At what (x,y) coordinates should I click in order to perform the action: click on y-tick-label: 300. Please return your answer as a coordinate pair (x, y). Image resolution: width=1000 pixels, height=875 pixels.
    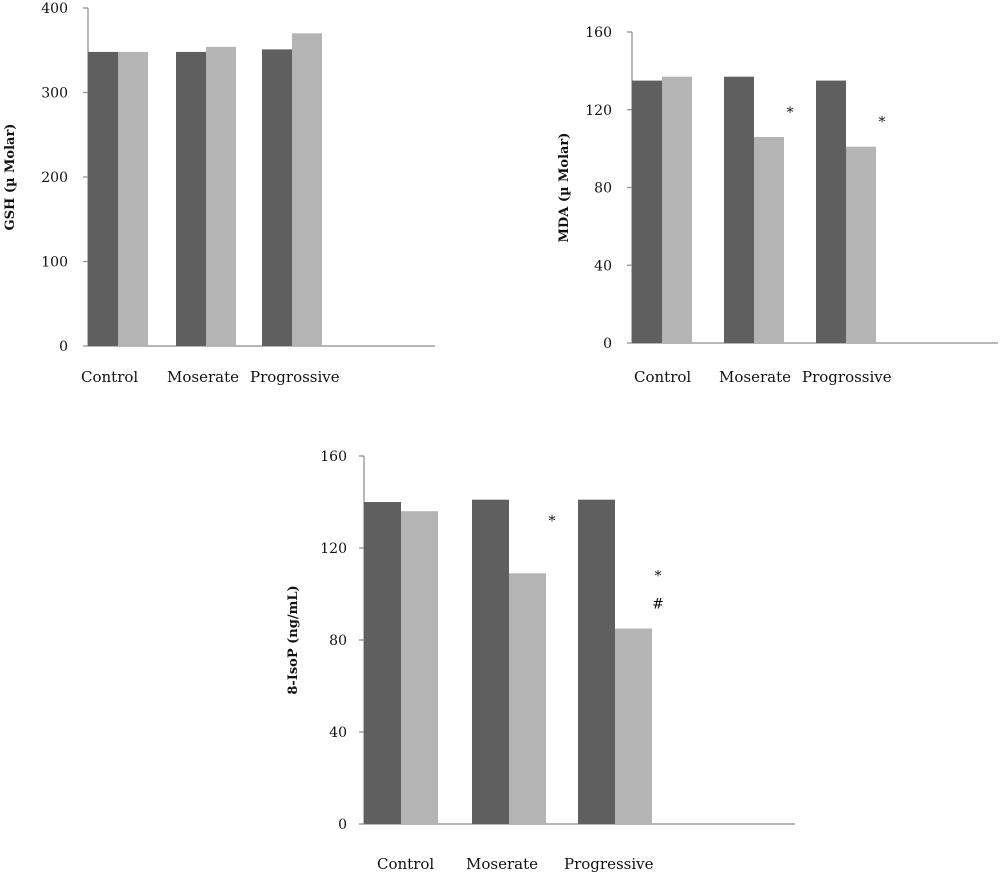
    Looking at the image, I should click on (54, 94).